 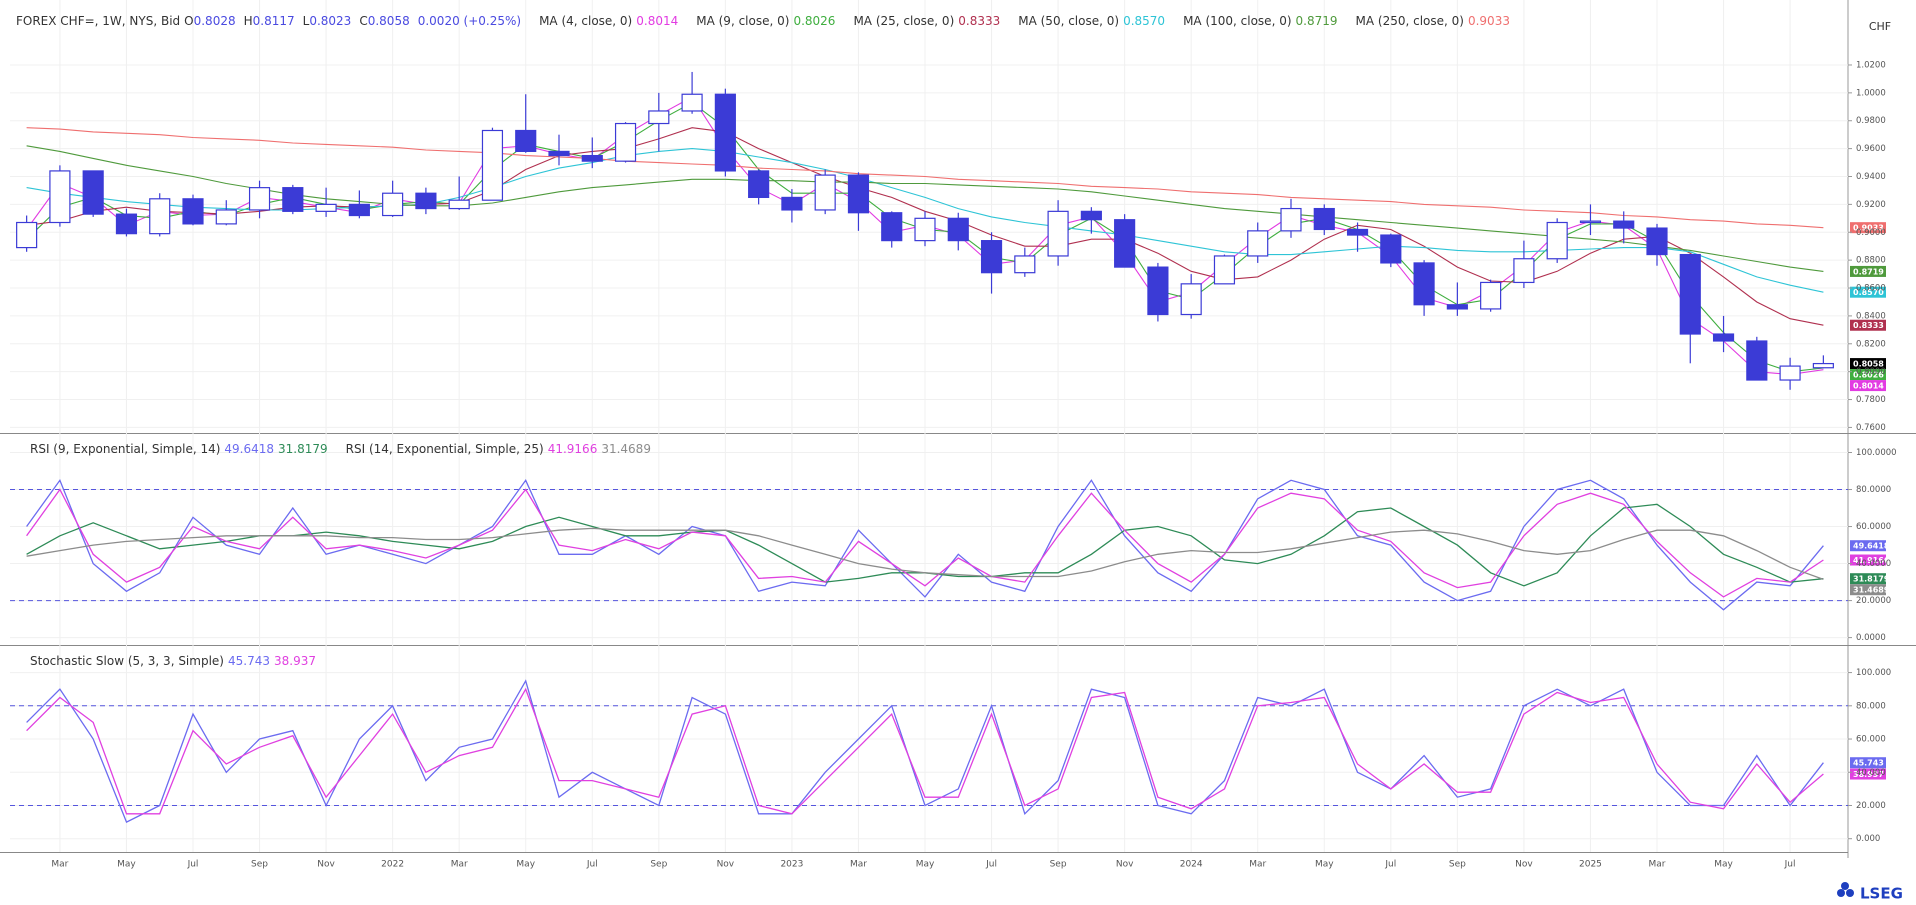 I want to click on y-tick-label: 0.8600, so click(x=1871, y=289).